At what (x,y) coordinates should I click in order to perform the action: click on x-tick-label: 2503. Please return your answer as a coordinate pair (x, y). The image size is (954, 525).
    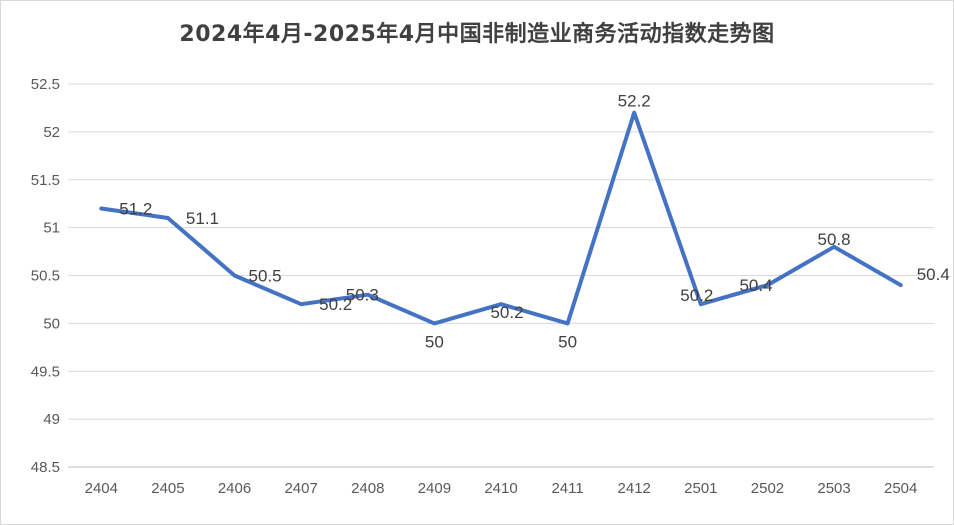
    Looking at the image, I should click on (833, 488).